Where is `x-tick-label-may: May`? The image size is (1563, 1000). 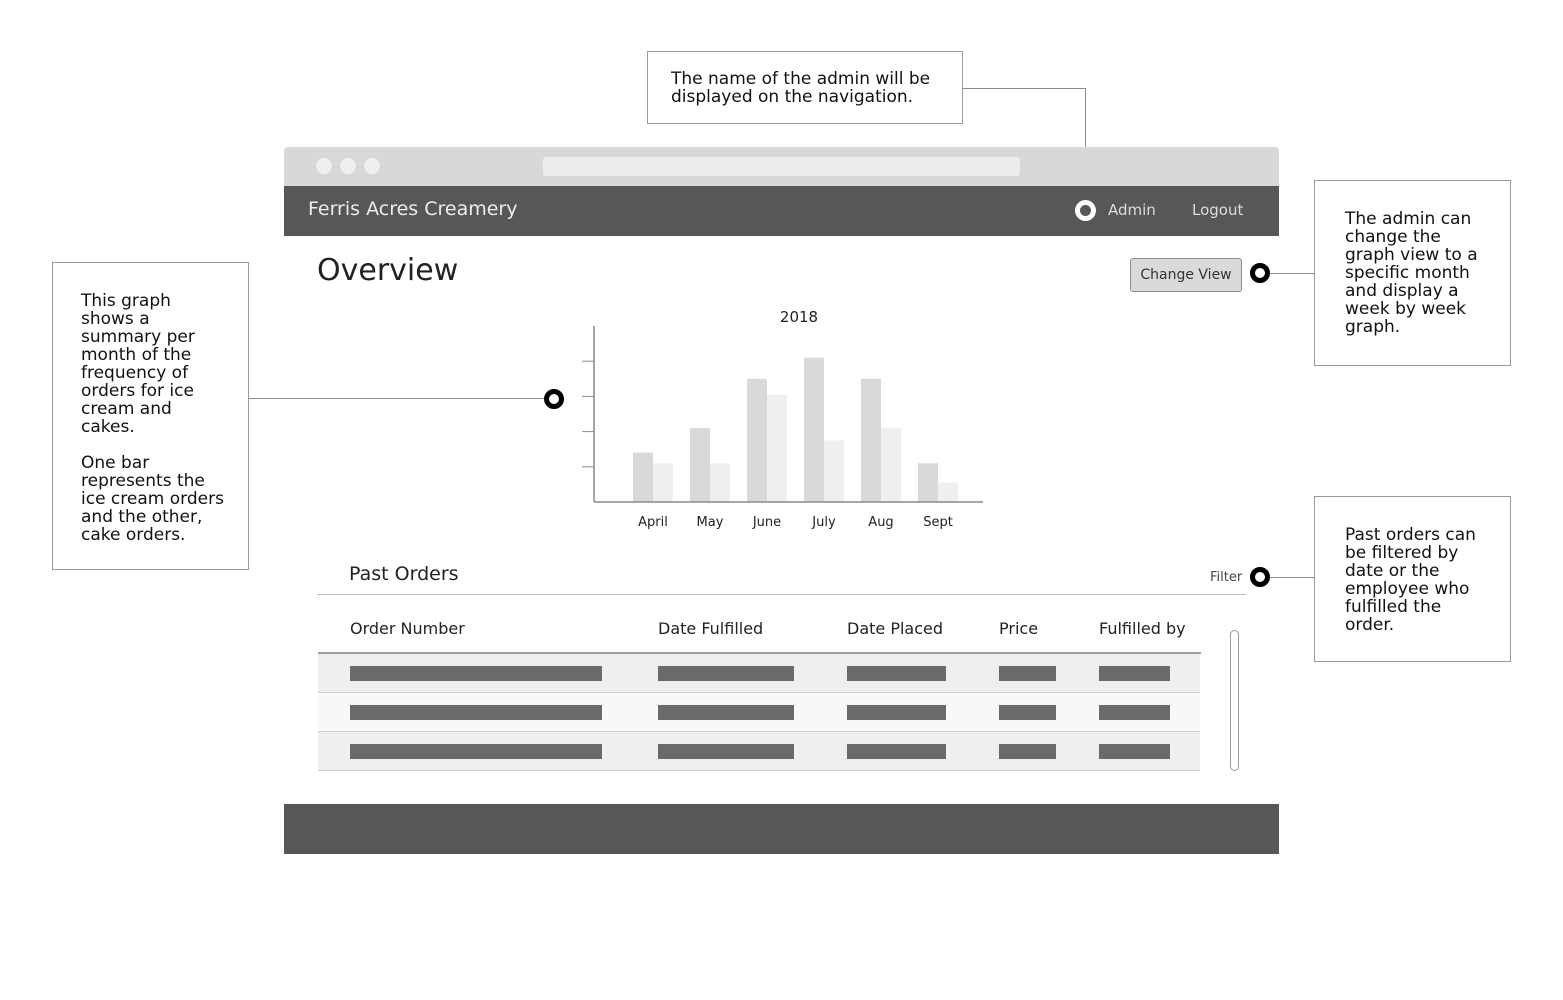
x-tick-label-may: May is located at coordinates (710, 522).